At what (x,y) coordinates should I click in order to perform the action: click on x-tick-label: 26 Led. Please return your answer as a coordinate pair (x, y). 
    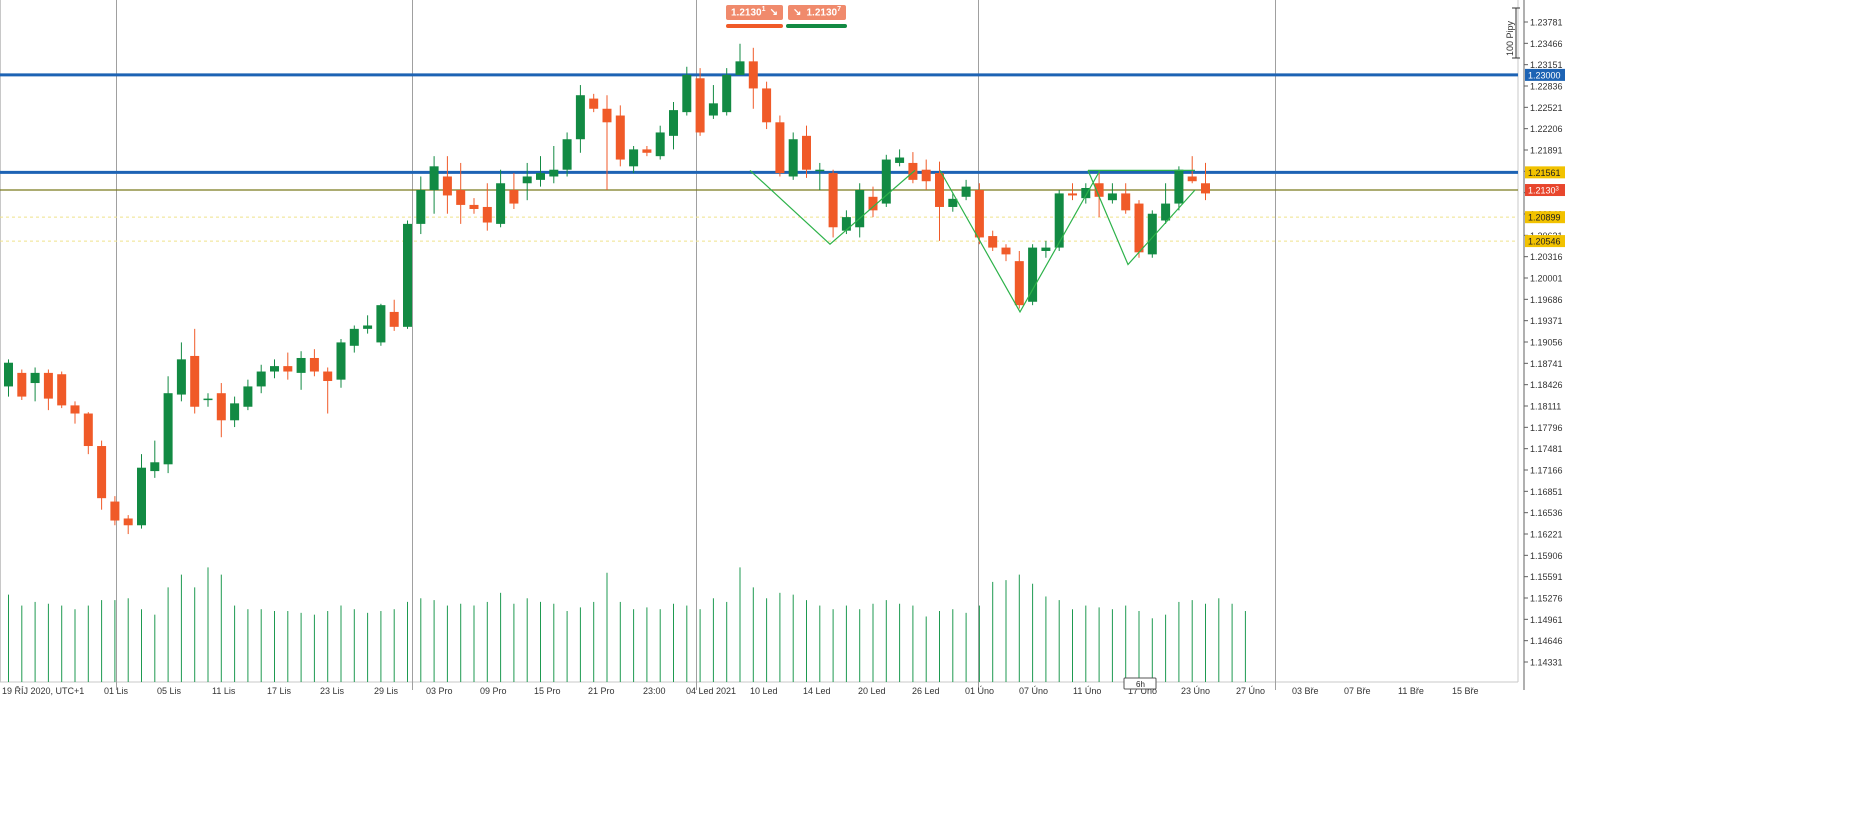
    Looking at the image, I should click on (926, 691).